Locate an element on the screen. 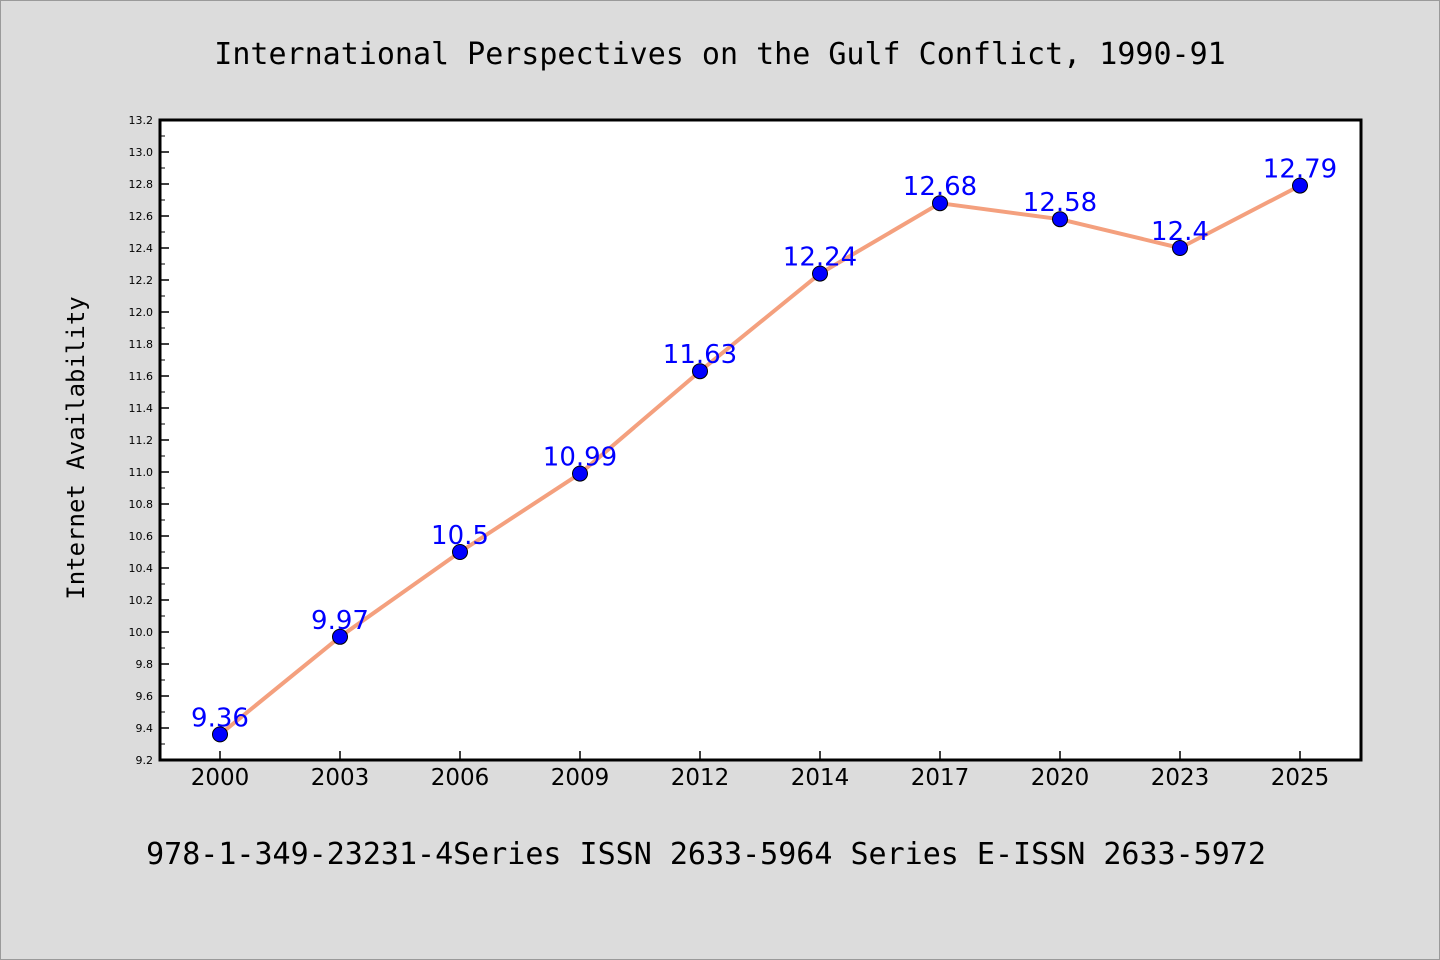 The image size is (1440, 960). data-label: 9.97 is located at coordinates (340, 621).